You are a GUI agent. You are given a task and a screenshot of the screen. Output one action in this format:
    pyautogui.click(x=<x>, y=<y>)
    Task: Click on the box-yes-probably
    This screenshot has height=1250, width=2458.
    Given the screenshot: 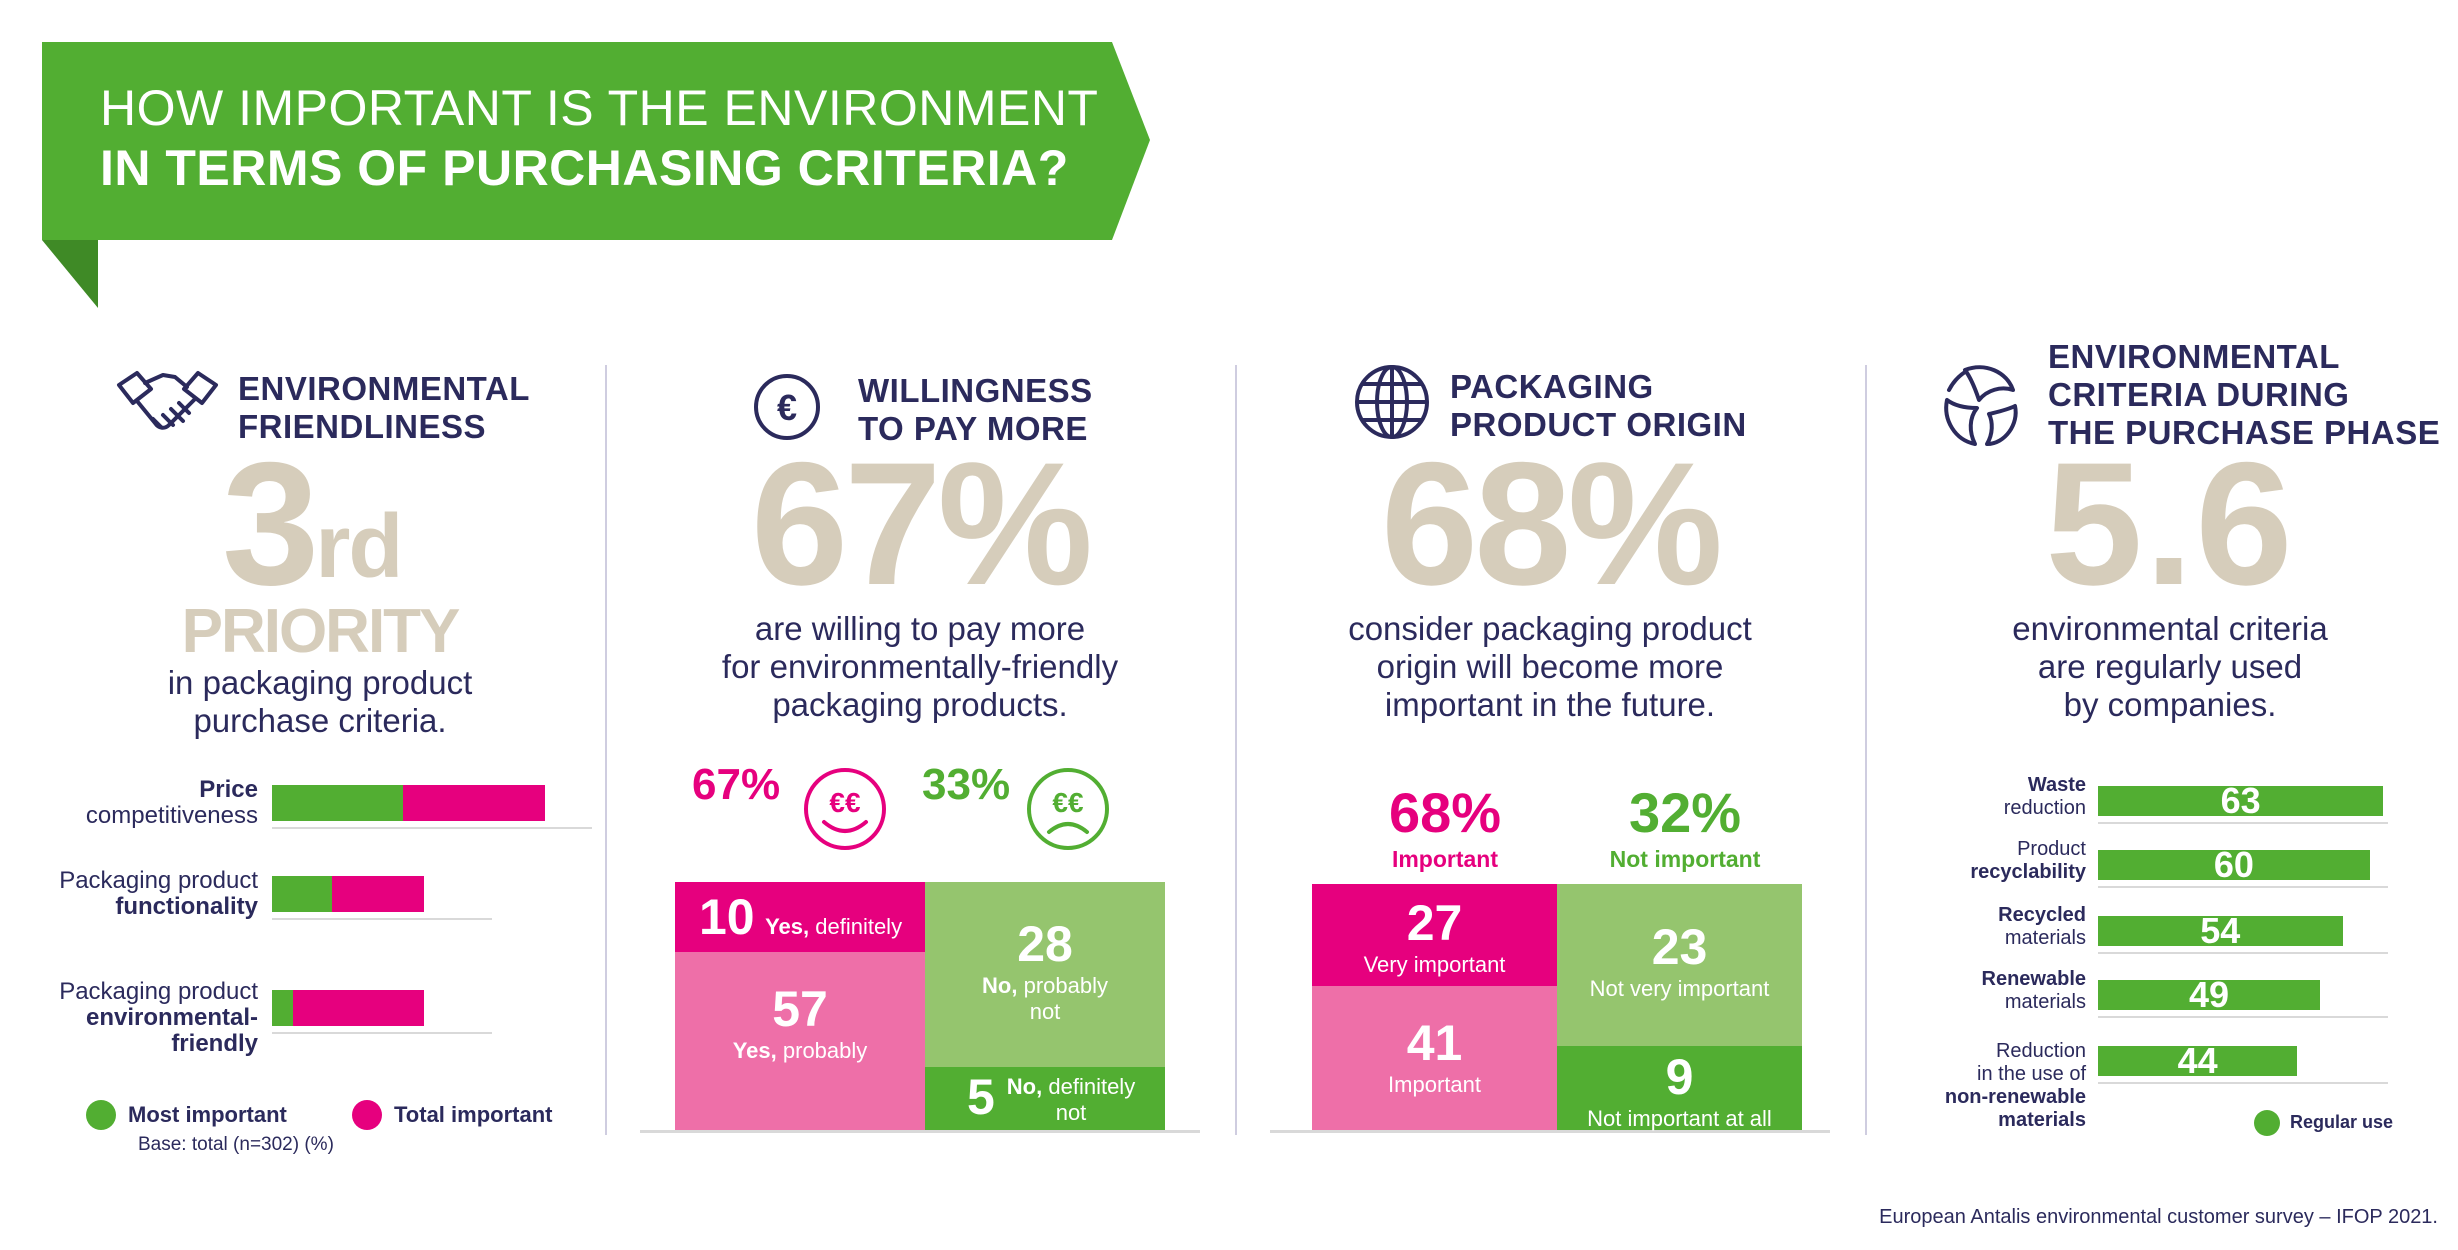 What is the action you would take?
    pyautogui.click(x=800, y=1042)
    